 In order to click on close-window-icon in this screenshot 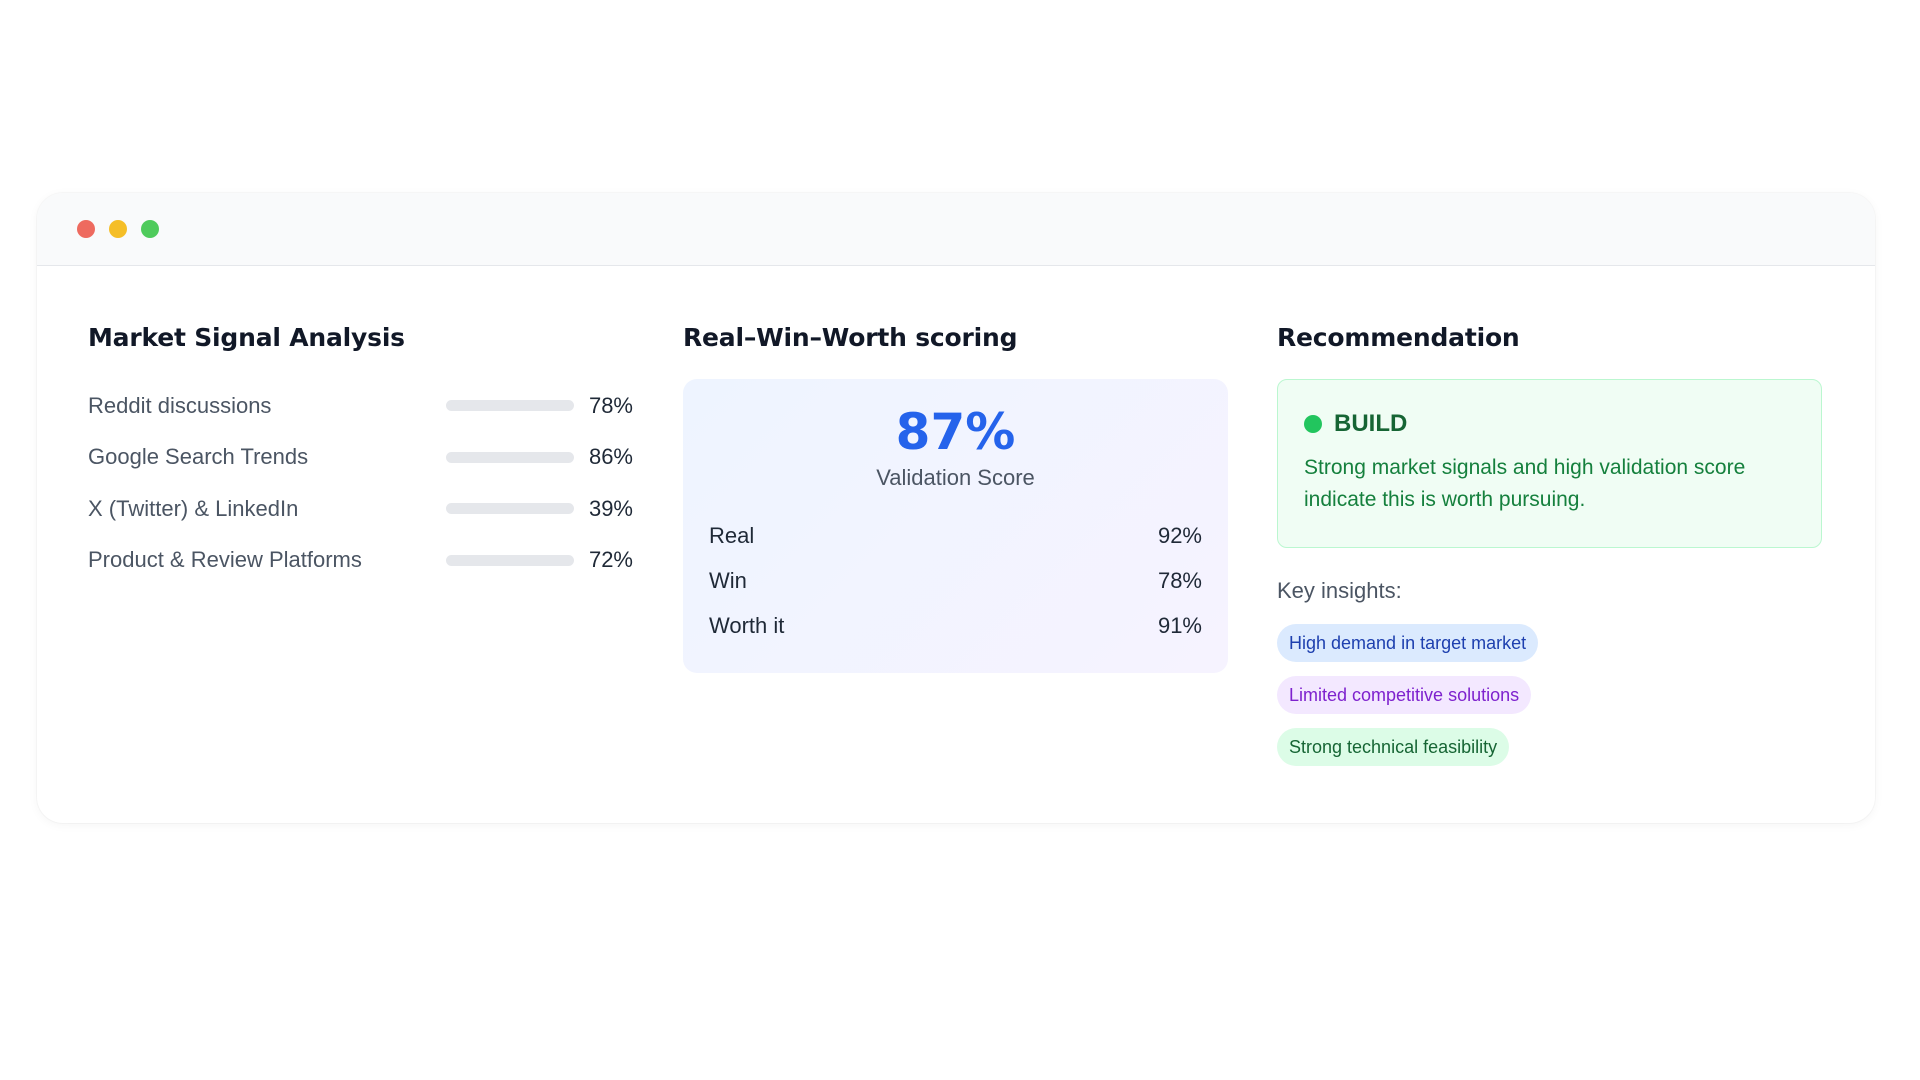, I will do `click(86, 229)`.